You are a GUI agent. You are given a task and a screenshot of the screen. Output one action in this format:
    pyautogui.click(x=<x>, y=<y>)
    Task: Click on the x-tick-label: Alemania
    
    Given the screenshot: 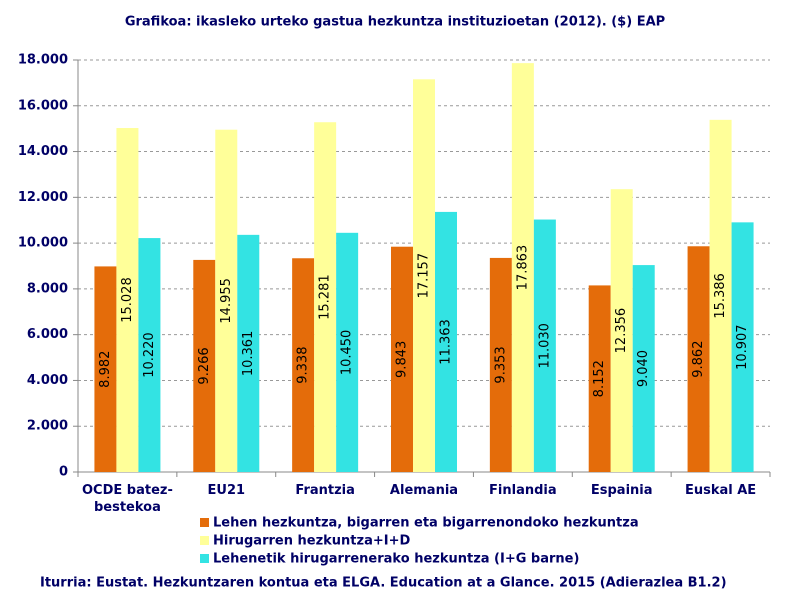 What is the action you would take?
    pyautogui.click(x=424, y=490)
    